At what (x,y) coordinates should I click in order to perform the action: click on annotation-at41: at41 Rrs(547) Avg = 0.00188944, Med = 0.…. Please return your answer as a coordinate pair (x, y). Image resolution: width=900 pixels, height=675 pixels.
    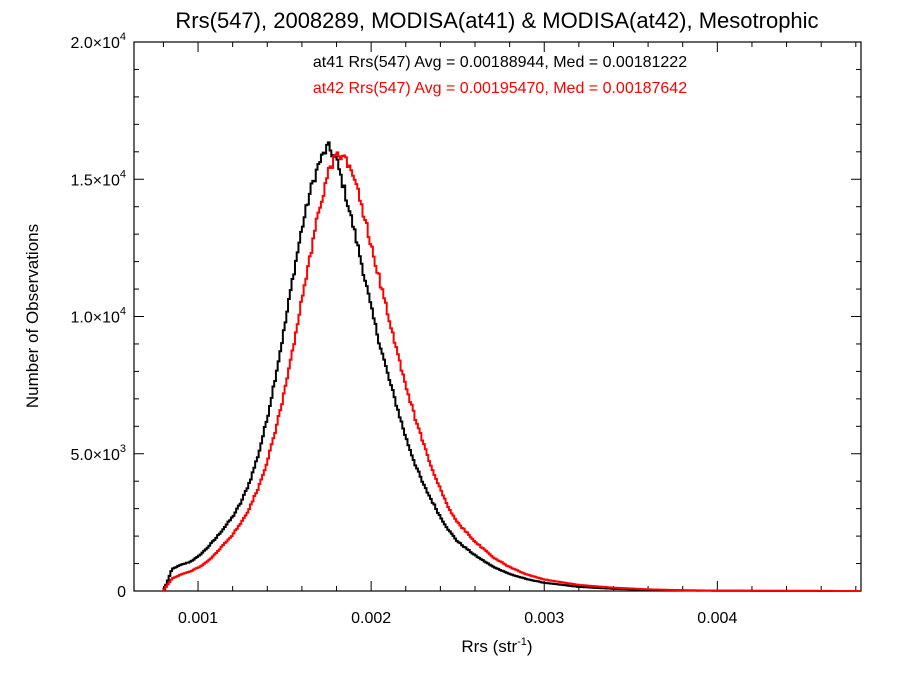
    Looking at the image, I should click on (500, 62).